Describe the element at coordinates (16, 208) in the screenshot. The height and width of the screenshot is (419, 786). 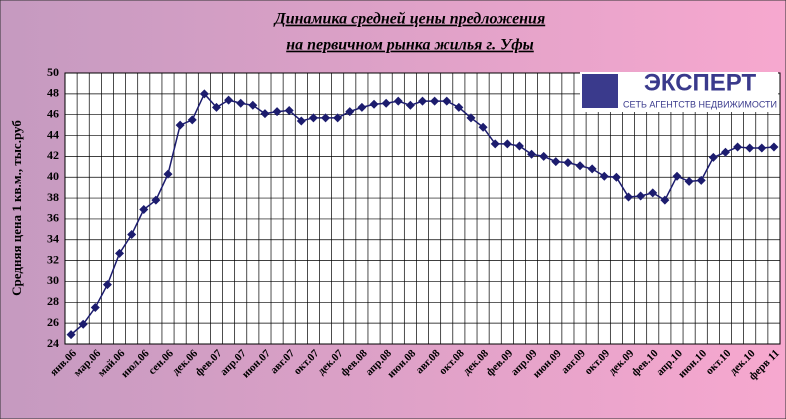
I see `y-axis-label: Средняя цена 1 кв.м., тыс.руб` at that location.